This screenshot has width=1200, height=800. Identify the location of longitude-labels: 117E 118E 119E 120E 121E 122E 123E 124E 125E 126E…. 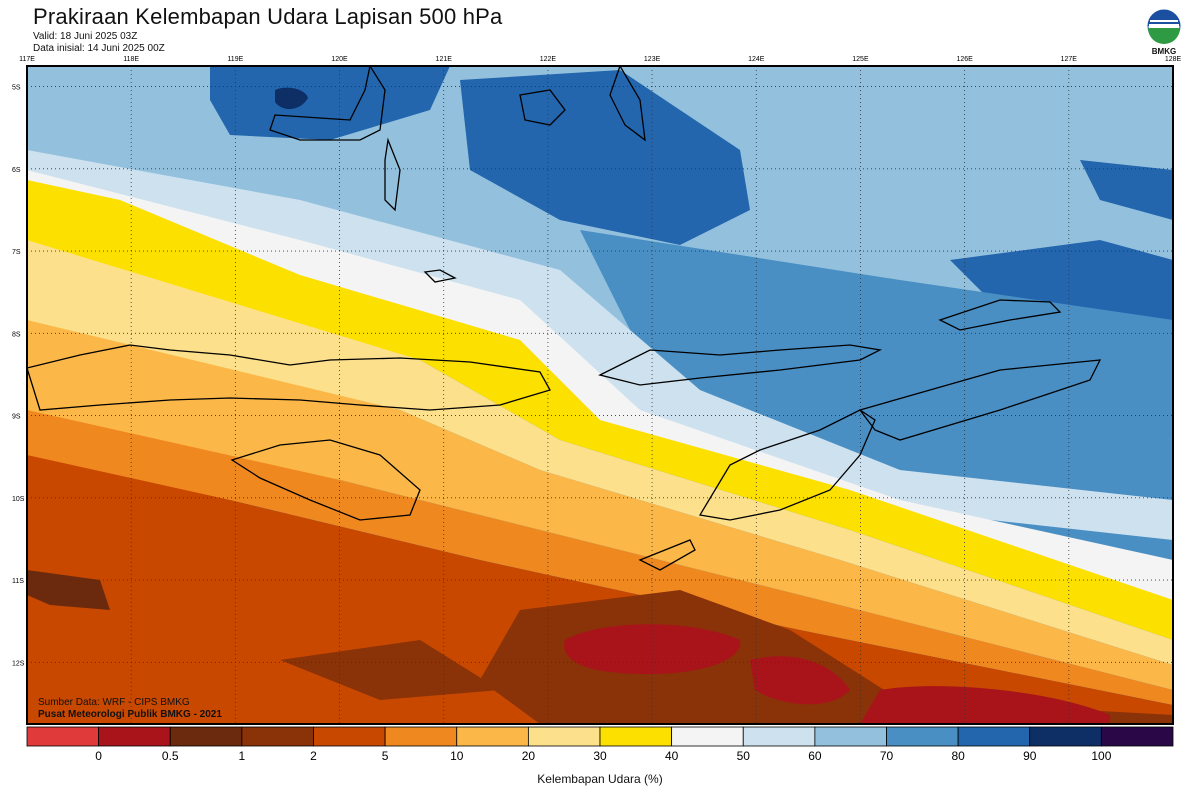
(600, 59).